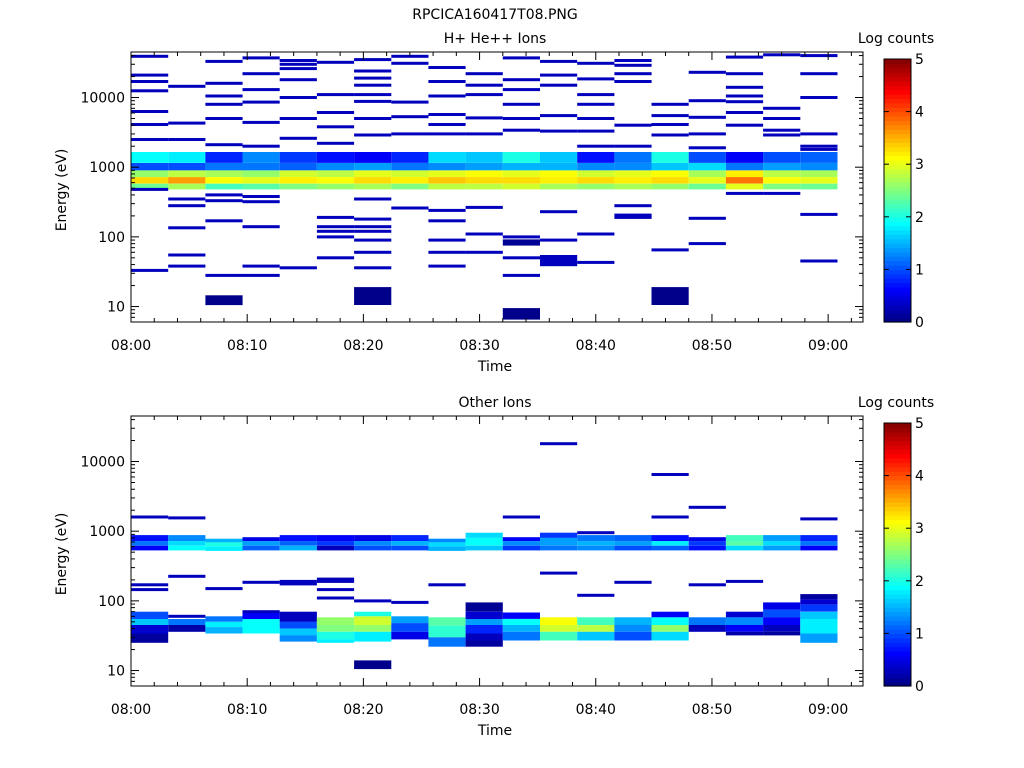  What do you see at coordinates (919, 424) in the screenshot?
I see `colorbar-tick-label: 5` at bounding box center [919, 424].